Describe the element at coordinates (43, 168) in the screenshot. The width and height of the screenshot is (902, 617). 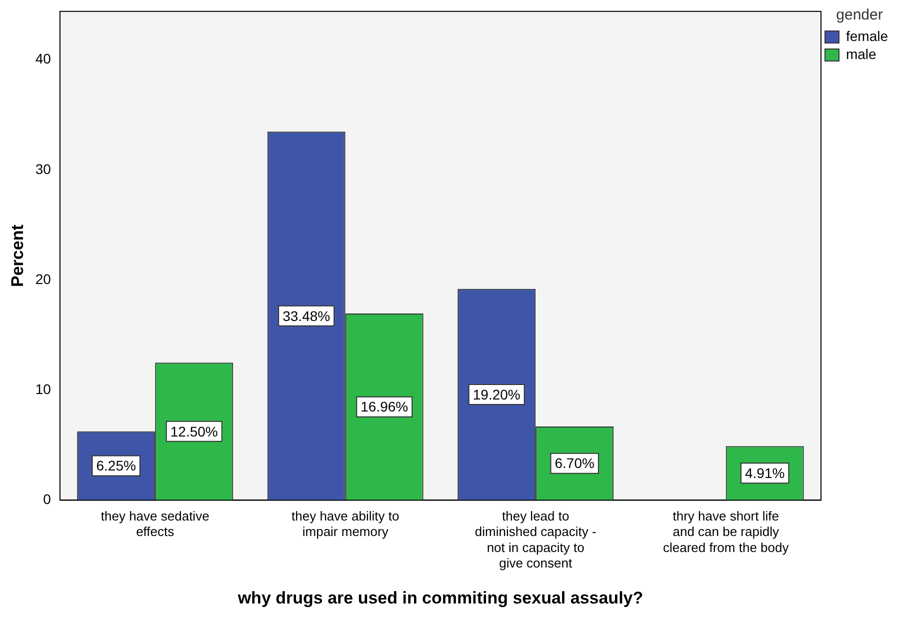
I see `y-tick-label: 30` at that location.